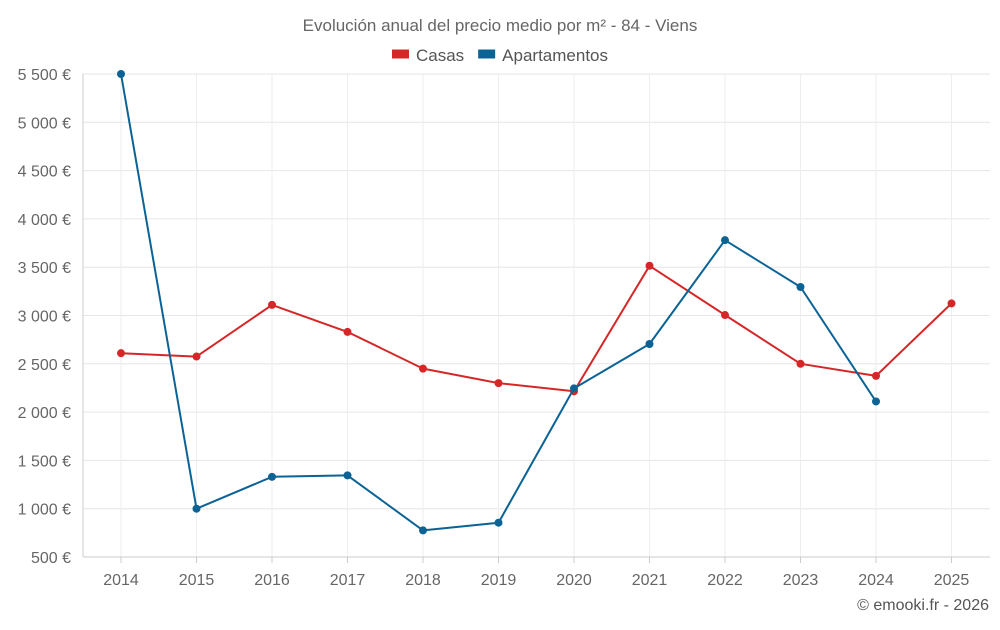 This screenshot has height=630, width=1000. I want to click on y-tick-label: 2 500 €, so click(44, 365).